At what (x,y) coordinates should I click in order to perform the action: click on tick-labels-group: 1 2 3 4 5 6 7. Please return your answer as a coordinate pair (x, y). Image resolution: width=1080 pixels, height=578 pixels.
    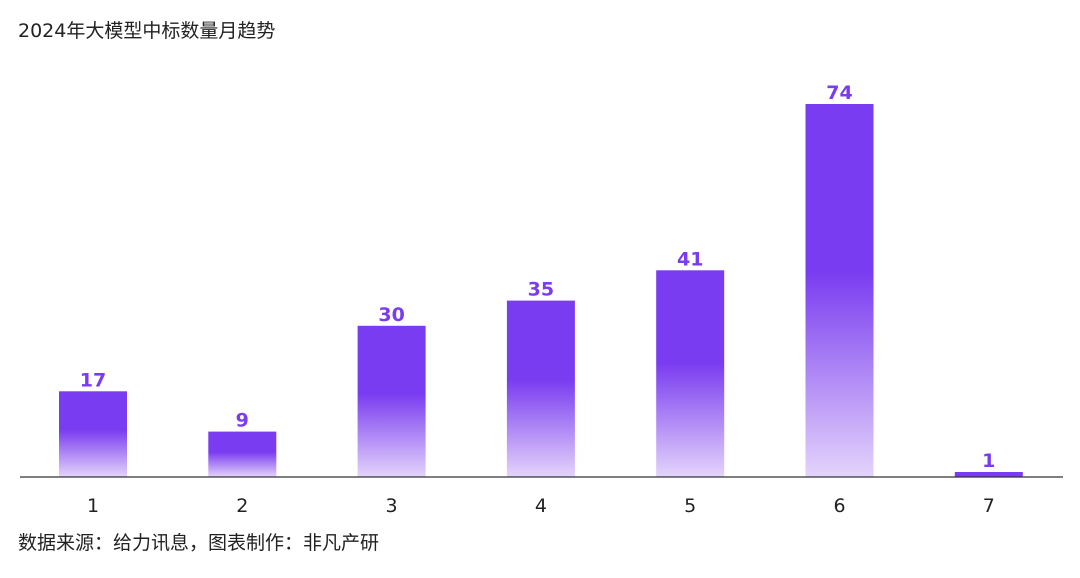
    Looking at the image, I should click on (541, 506).